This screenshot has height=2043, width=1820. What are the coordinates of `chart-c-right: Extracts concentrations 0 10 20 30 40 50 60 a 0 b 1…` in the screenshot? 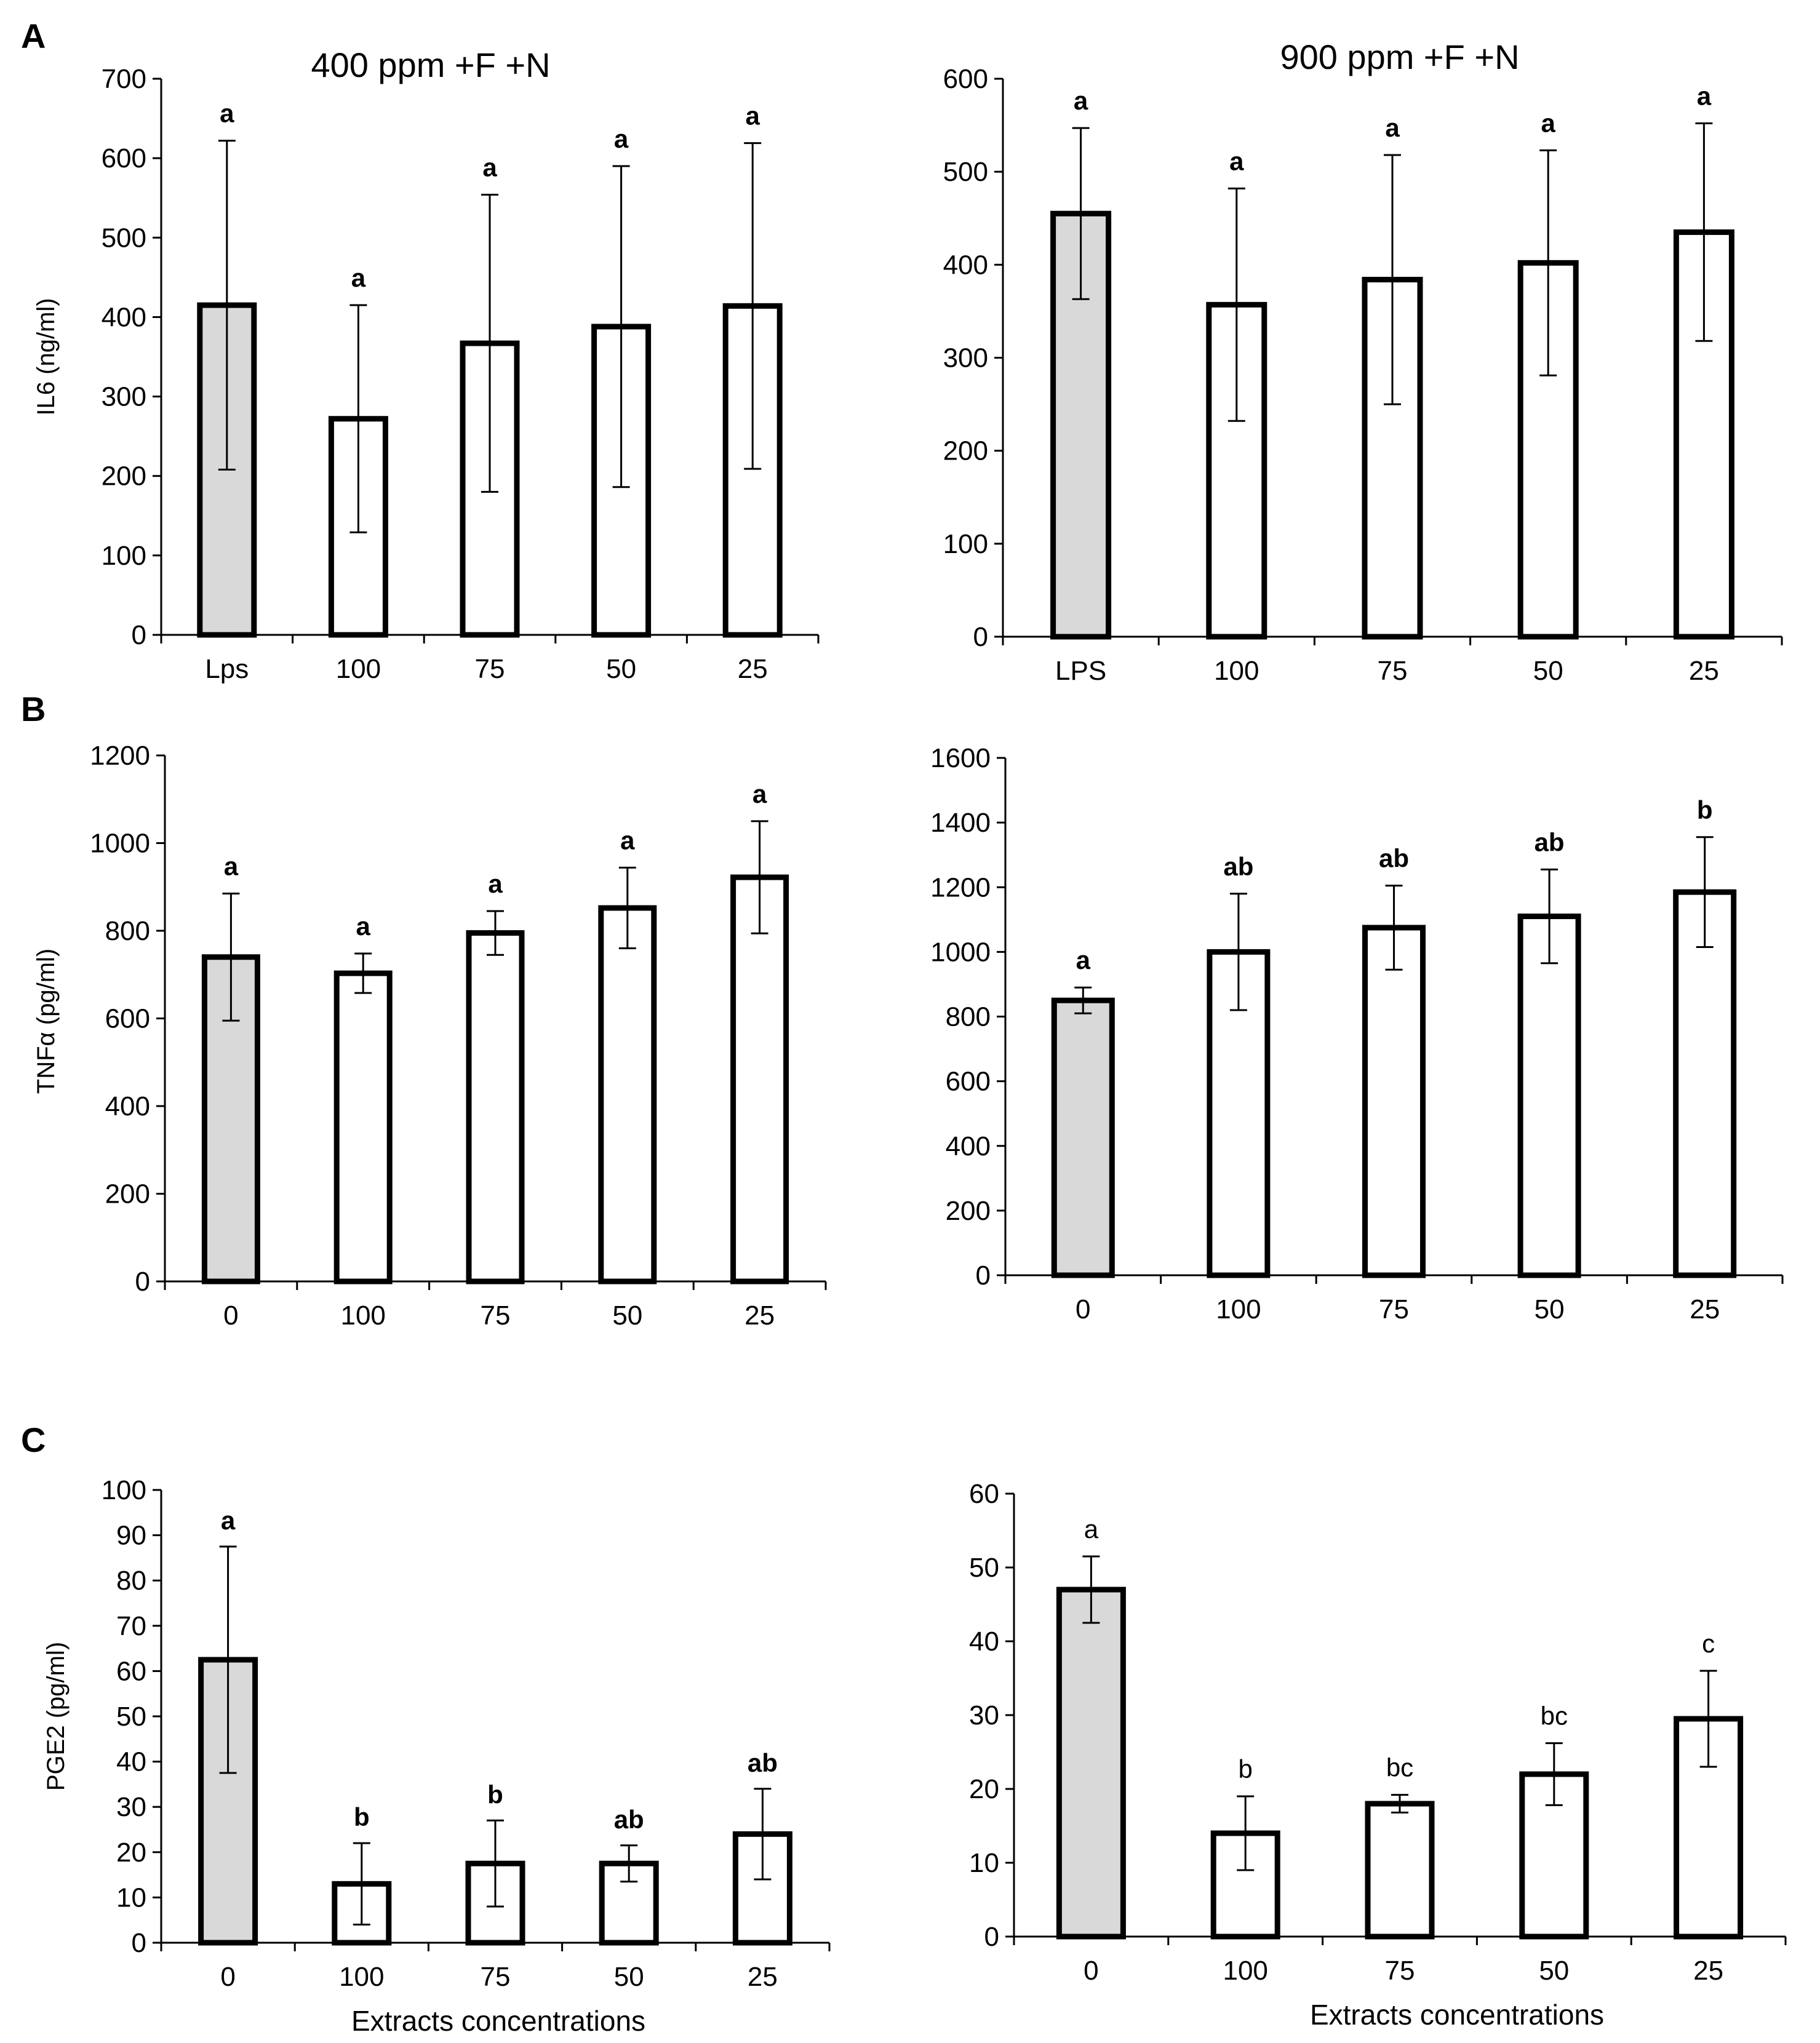 It's located at (1378, 1755).